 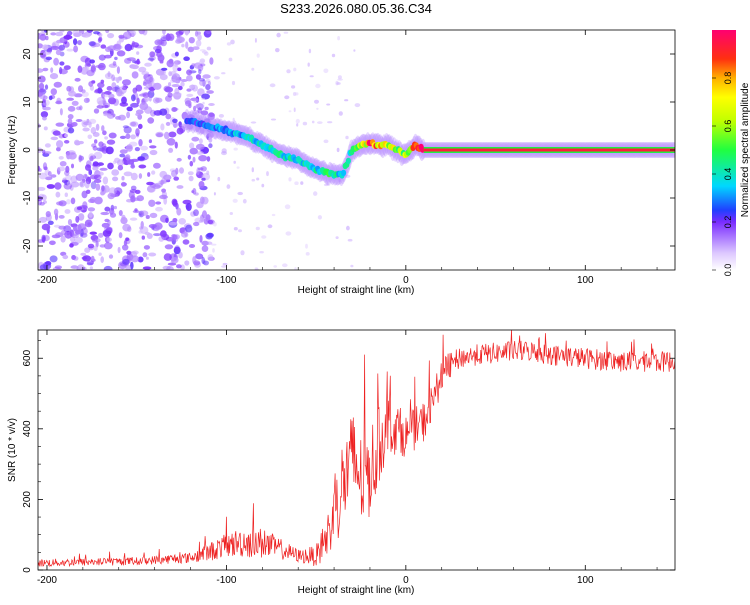 I want to click on x-tick-label: -100, so click(x=226, y=580).